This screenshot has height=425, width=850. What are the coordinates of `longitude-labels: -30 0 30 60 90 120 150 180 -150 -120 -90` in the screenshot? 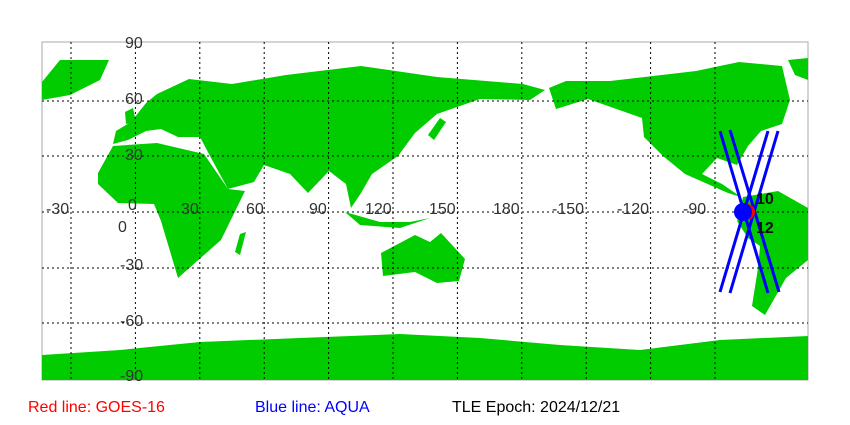 It's located at (376, 207).